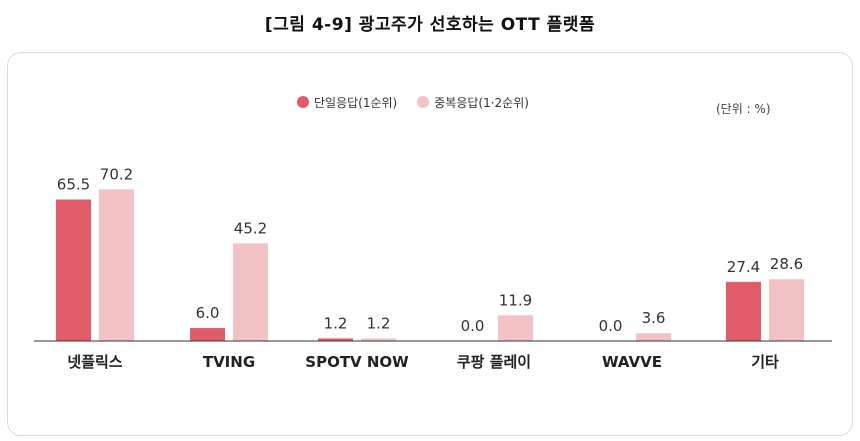 This screenshot has height=441, width=860. I want to click on figure-title: [그림 4-9] 광고주가 선호하는 OTT 플랫폼, so click(430, 25).